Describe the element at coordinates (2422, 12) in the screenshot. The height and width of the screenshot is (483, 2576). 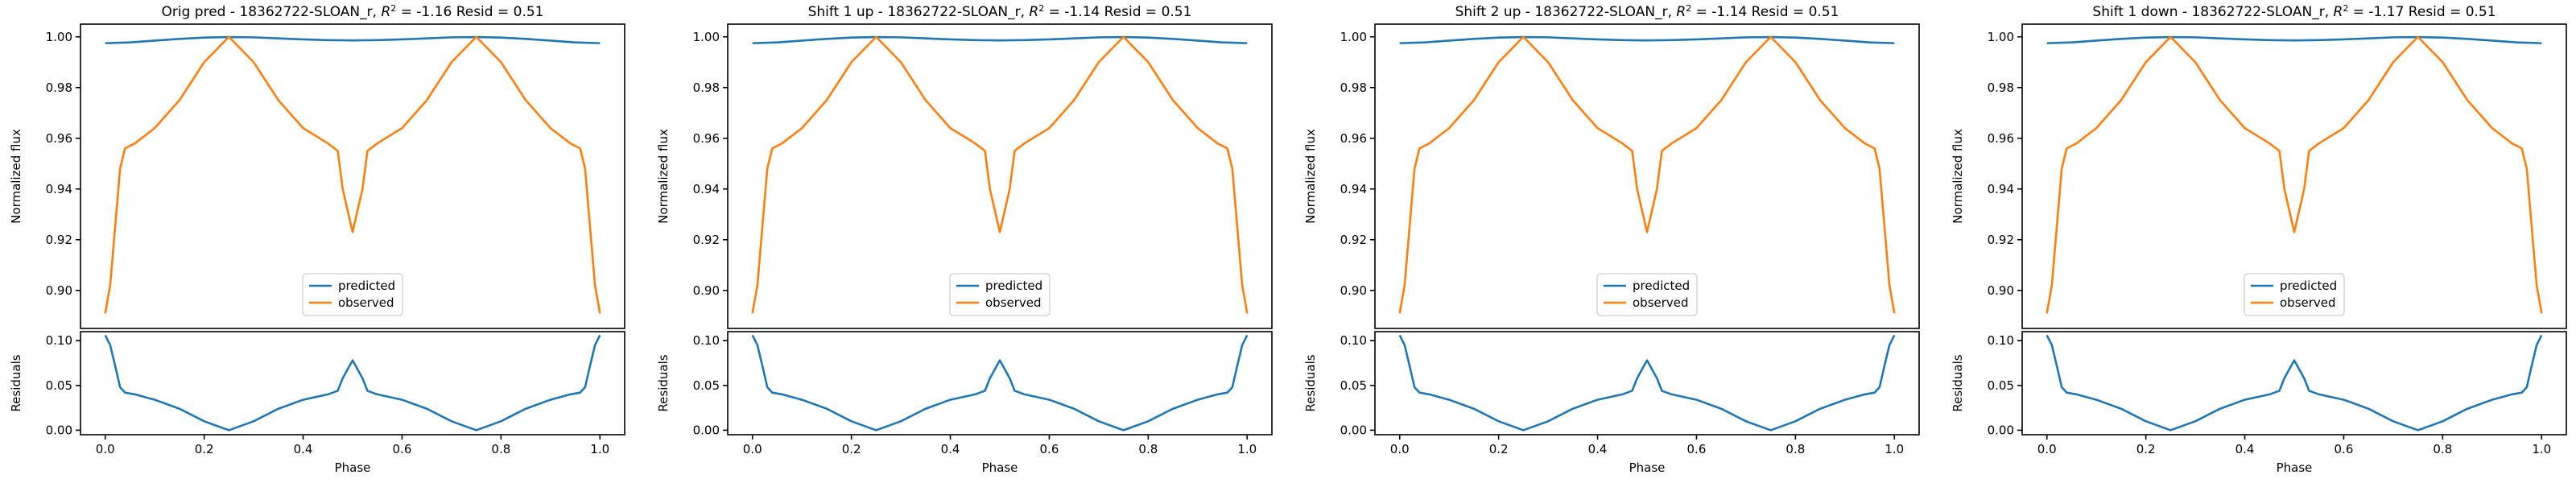
I see `title-stats: = -1.17 Resid = 0.51` at that location.